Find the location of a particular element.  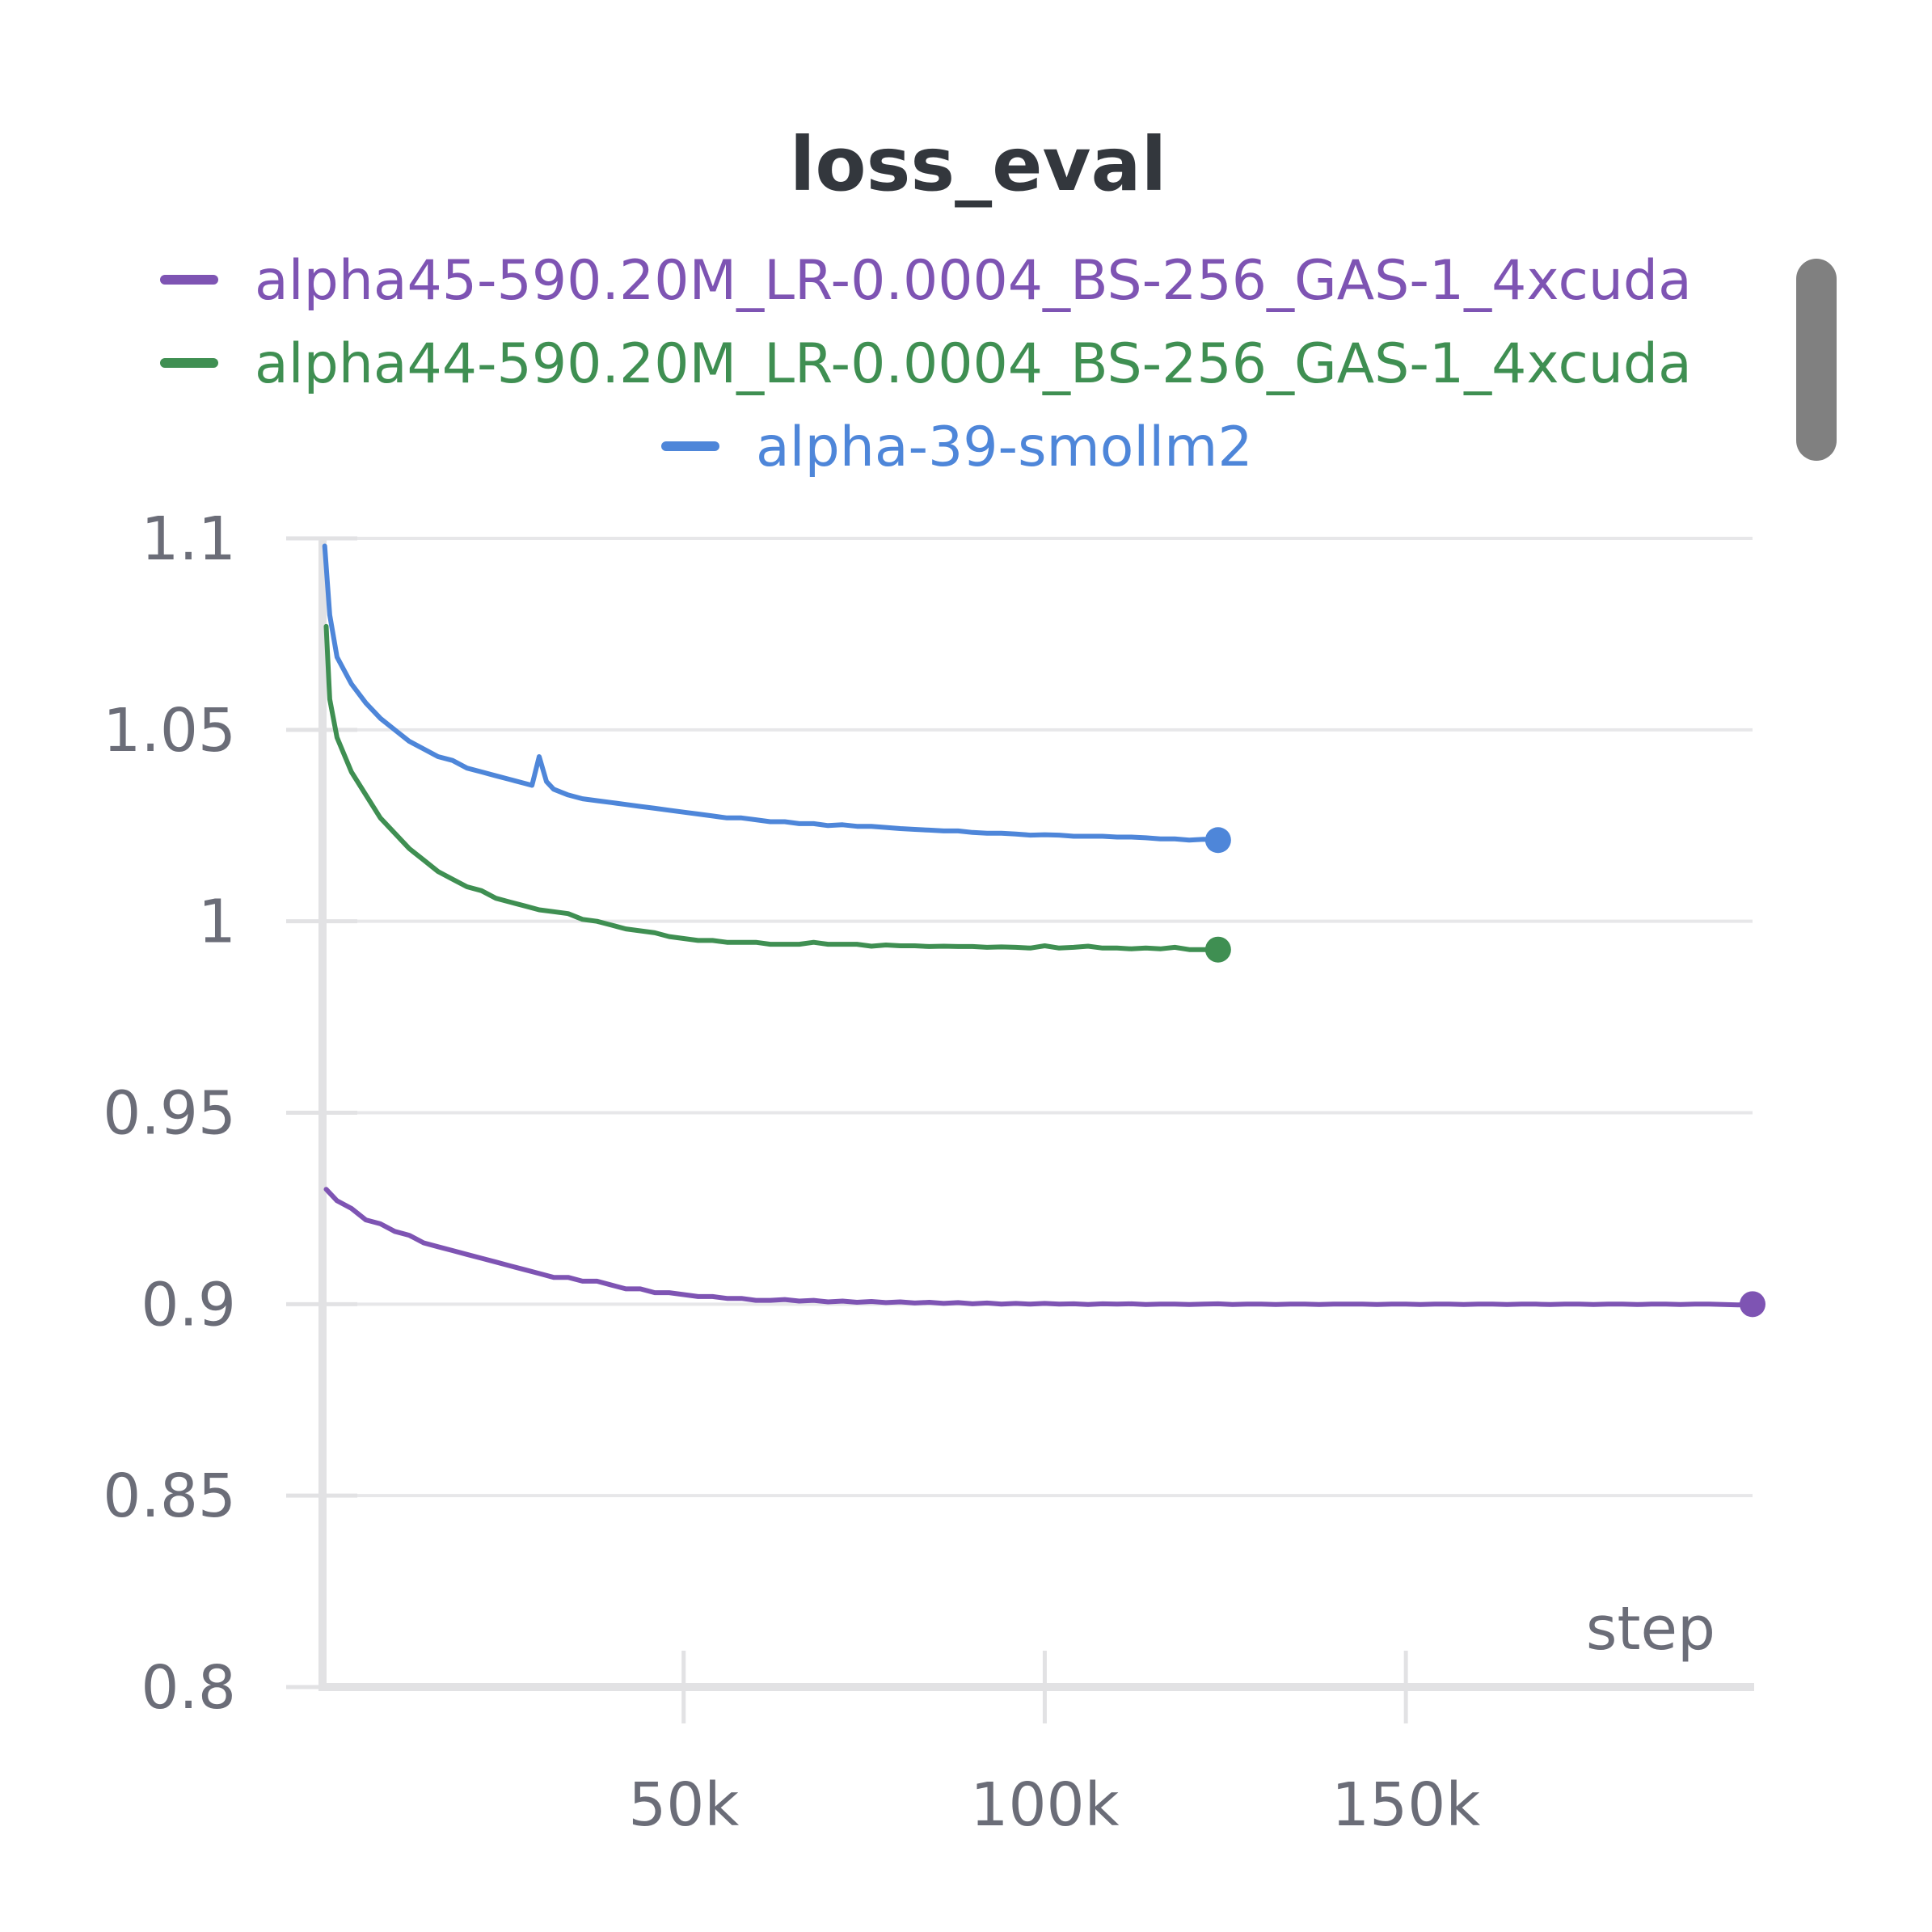

chart-title: loss_eval is located at coordinates (978, 164).